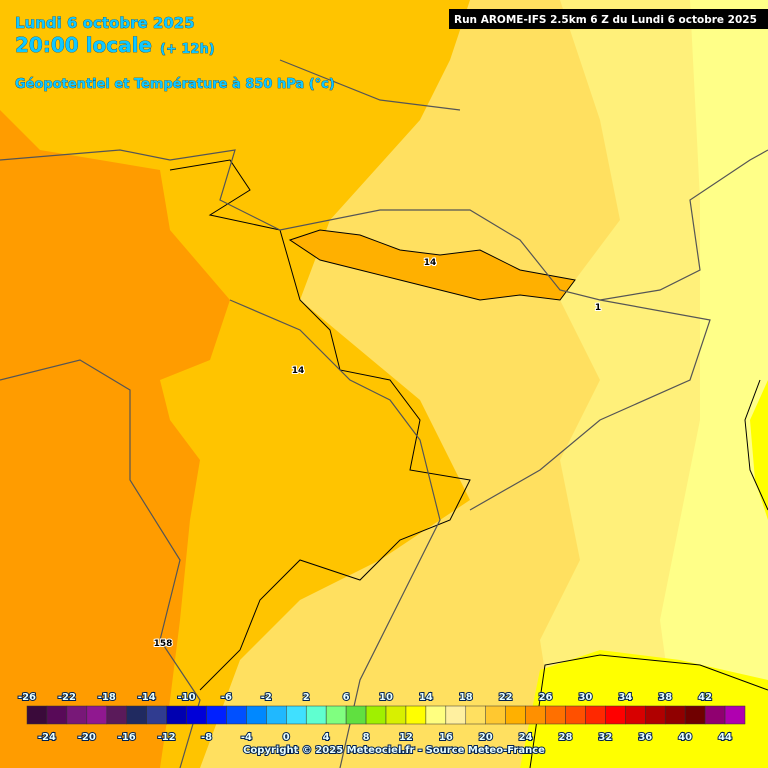 This screenshot has height=768, width=768. Describe the element at coordinates (605, 737) in the screenshot. I see `scale-label: 32` at that location.